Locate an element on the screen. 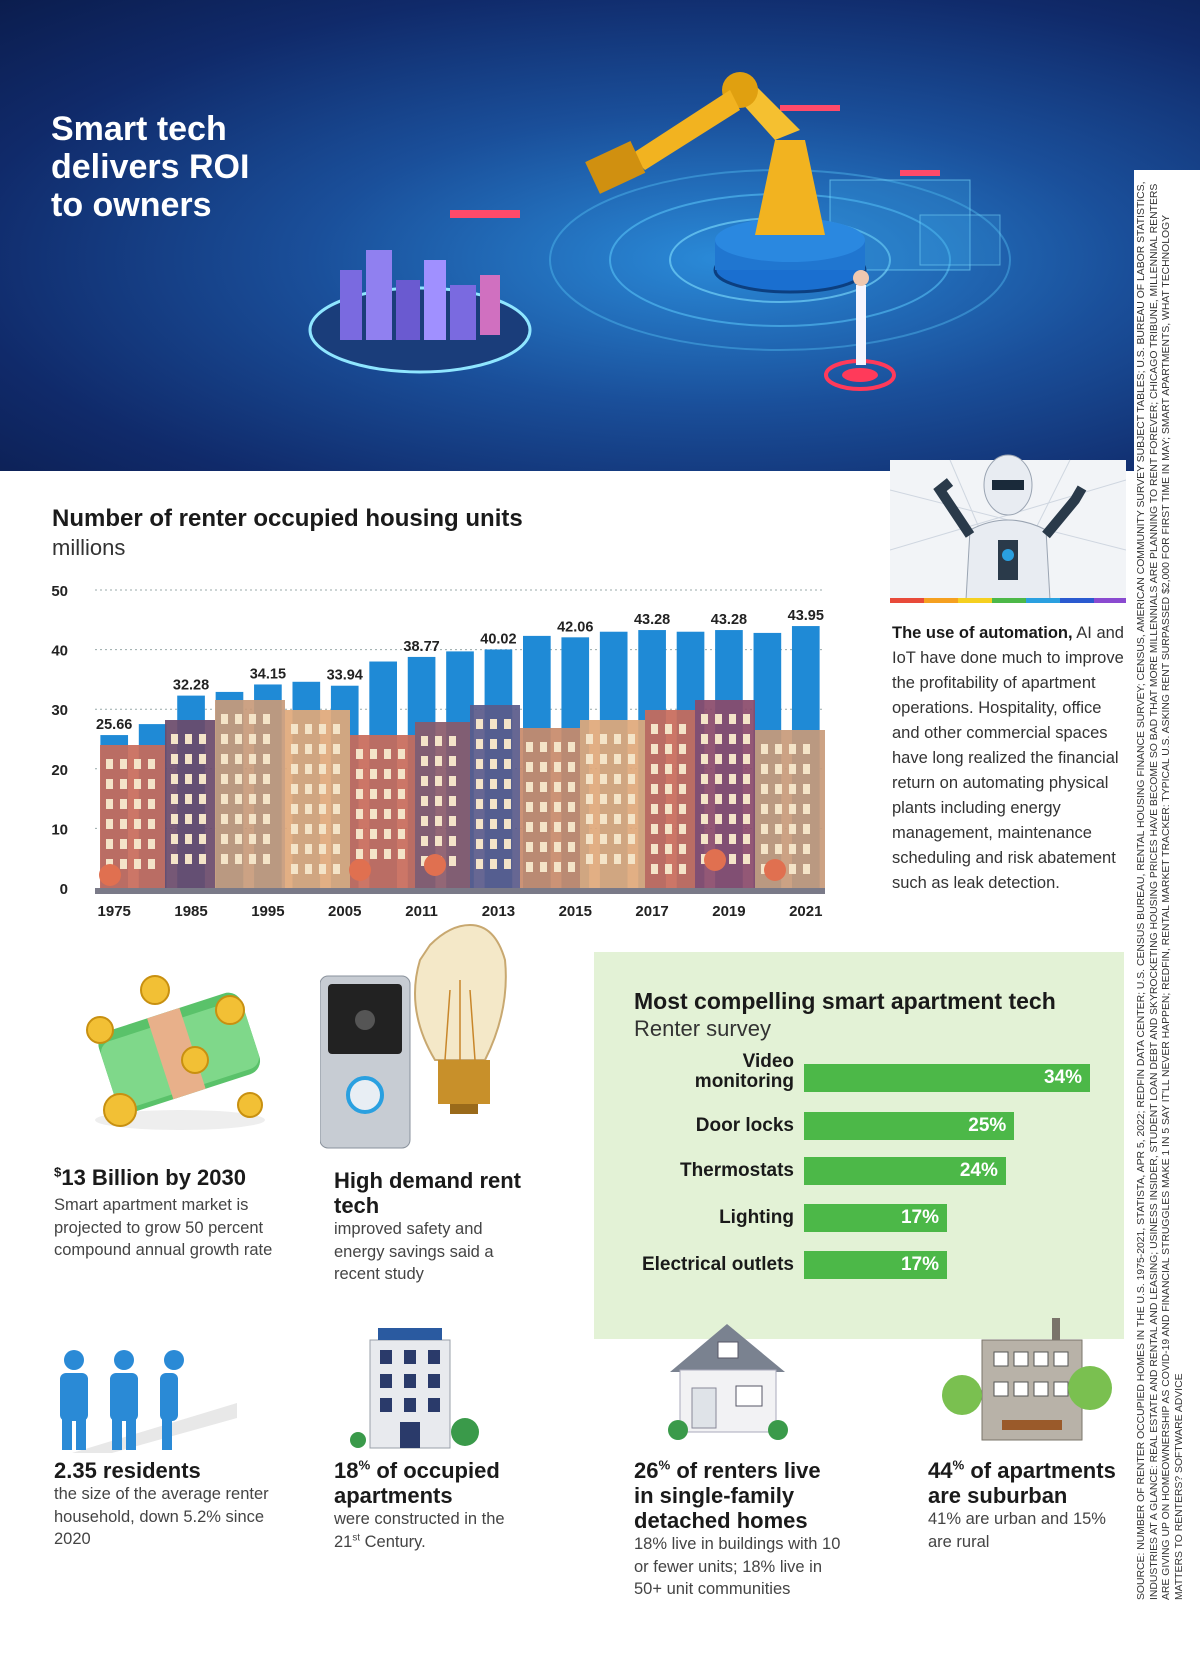  chart-title: Number of renter occupied housing units is located at coordinates (287, 518).